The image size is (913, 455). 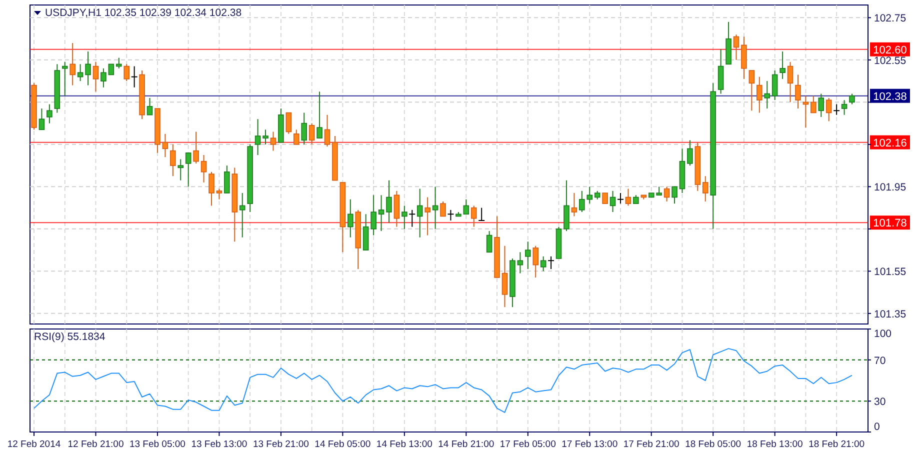 I want to click on x-tick-label: 18 Feb 21:00, so click(x=836, y=444).